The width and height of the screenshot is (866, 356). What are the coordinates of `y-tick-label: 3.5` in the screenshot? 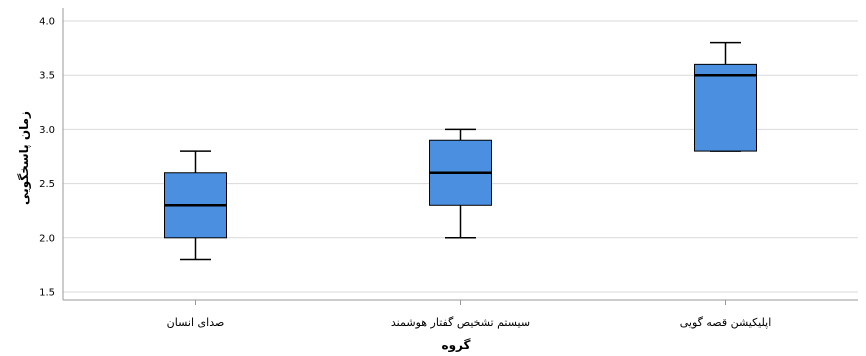 It's located at (47, 76).